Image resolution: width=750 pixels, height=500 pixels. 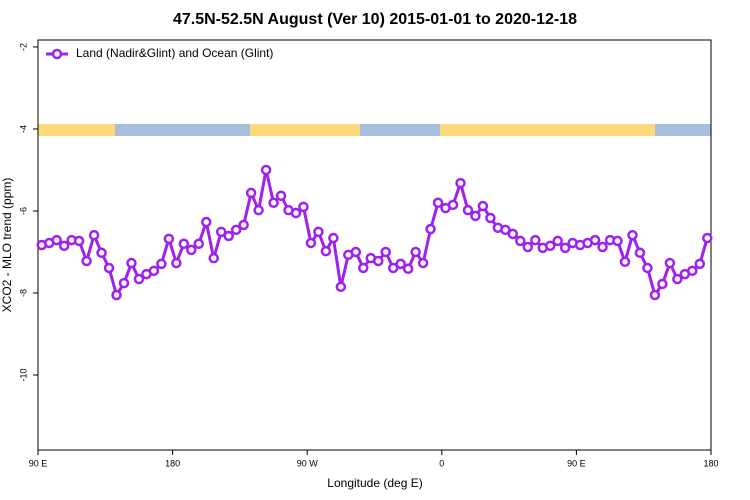 I want to click on y-tick-label: -6, so click(x=23, y=211).